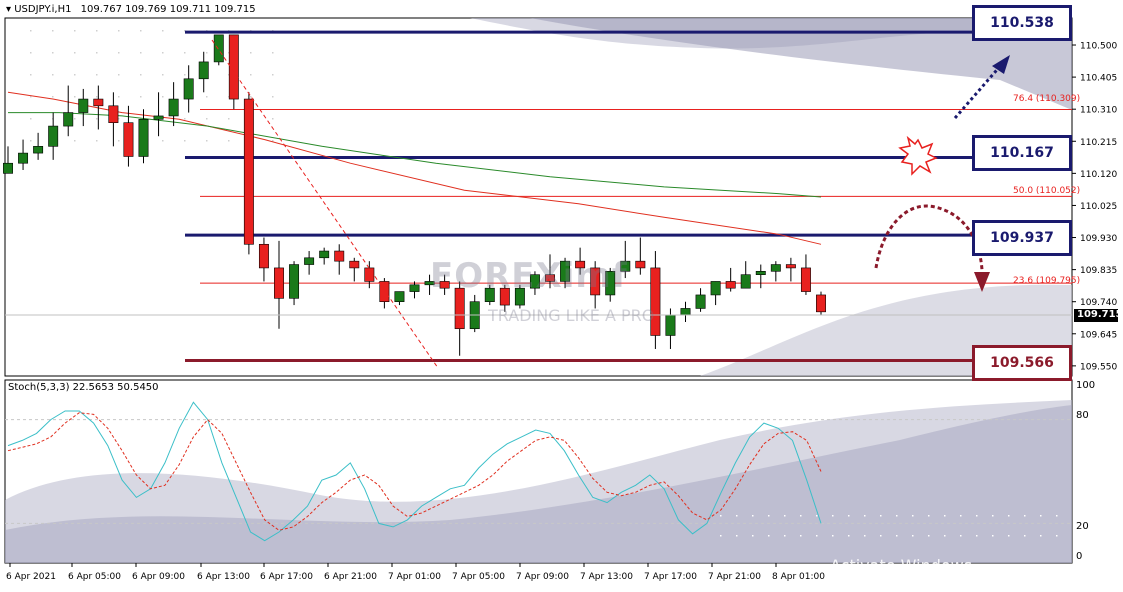  What do you see at coordinates (929, 237) in the screenshot?
I see `curve-arrow-line` at bounding box center [929, 237].